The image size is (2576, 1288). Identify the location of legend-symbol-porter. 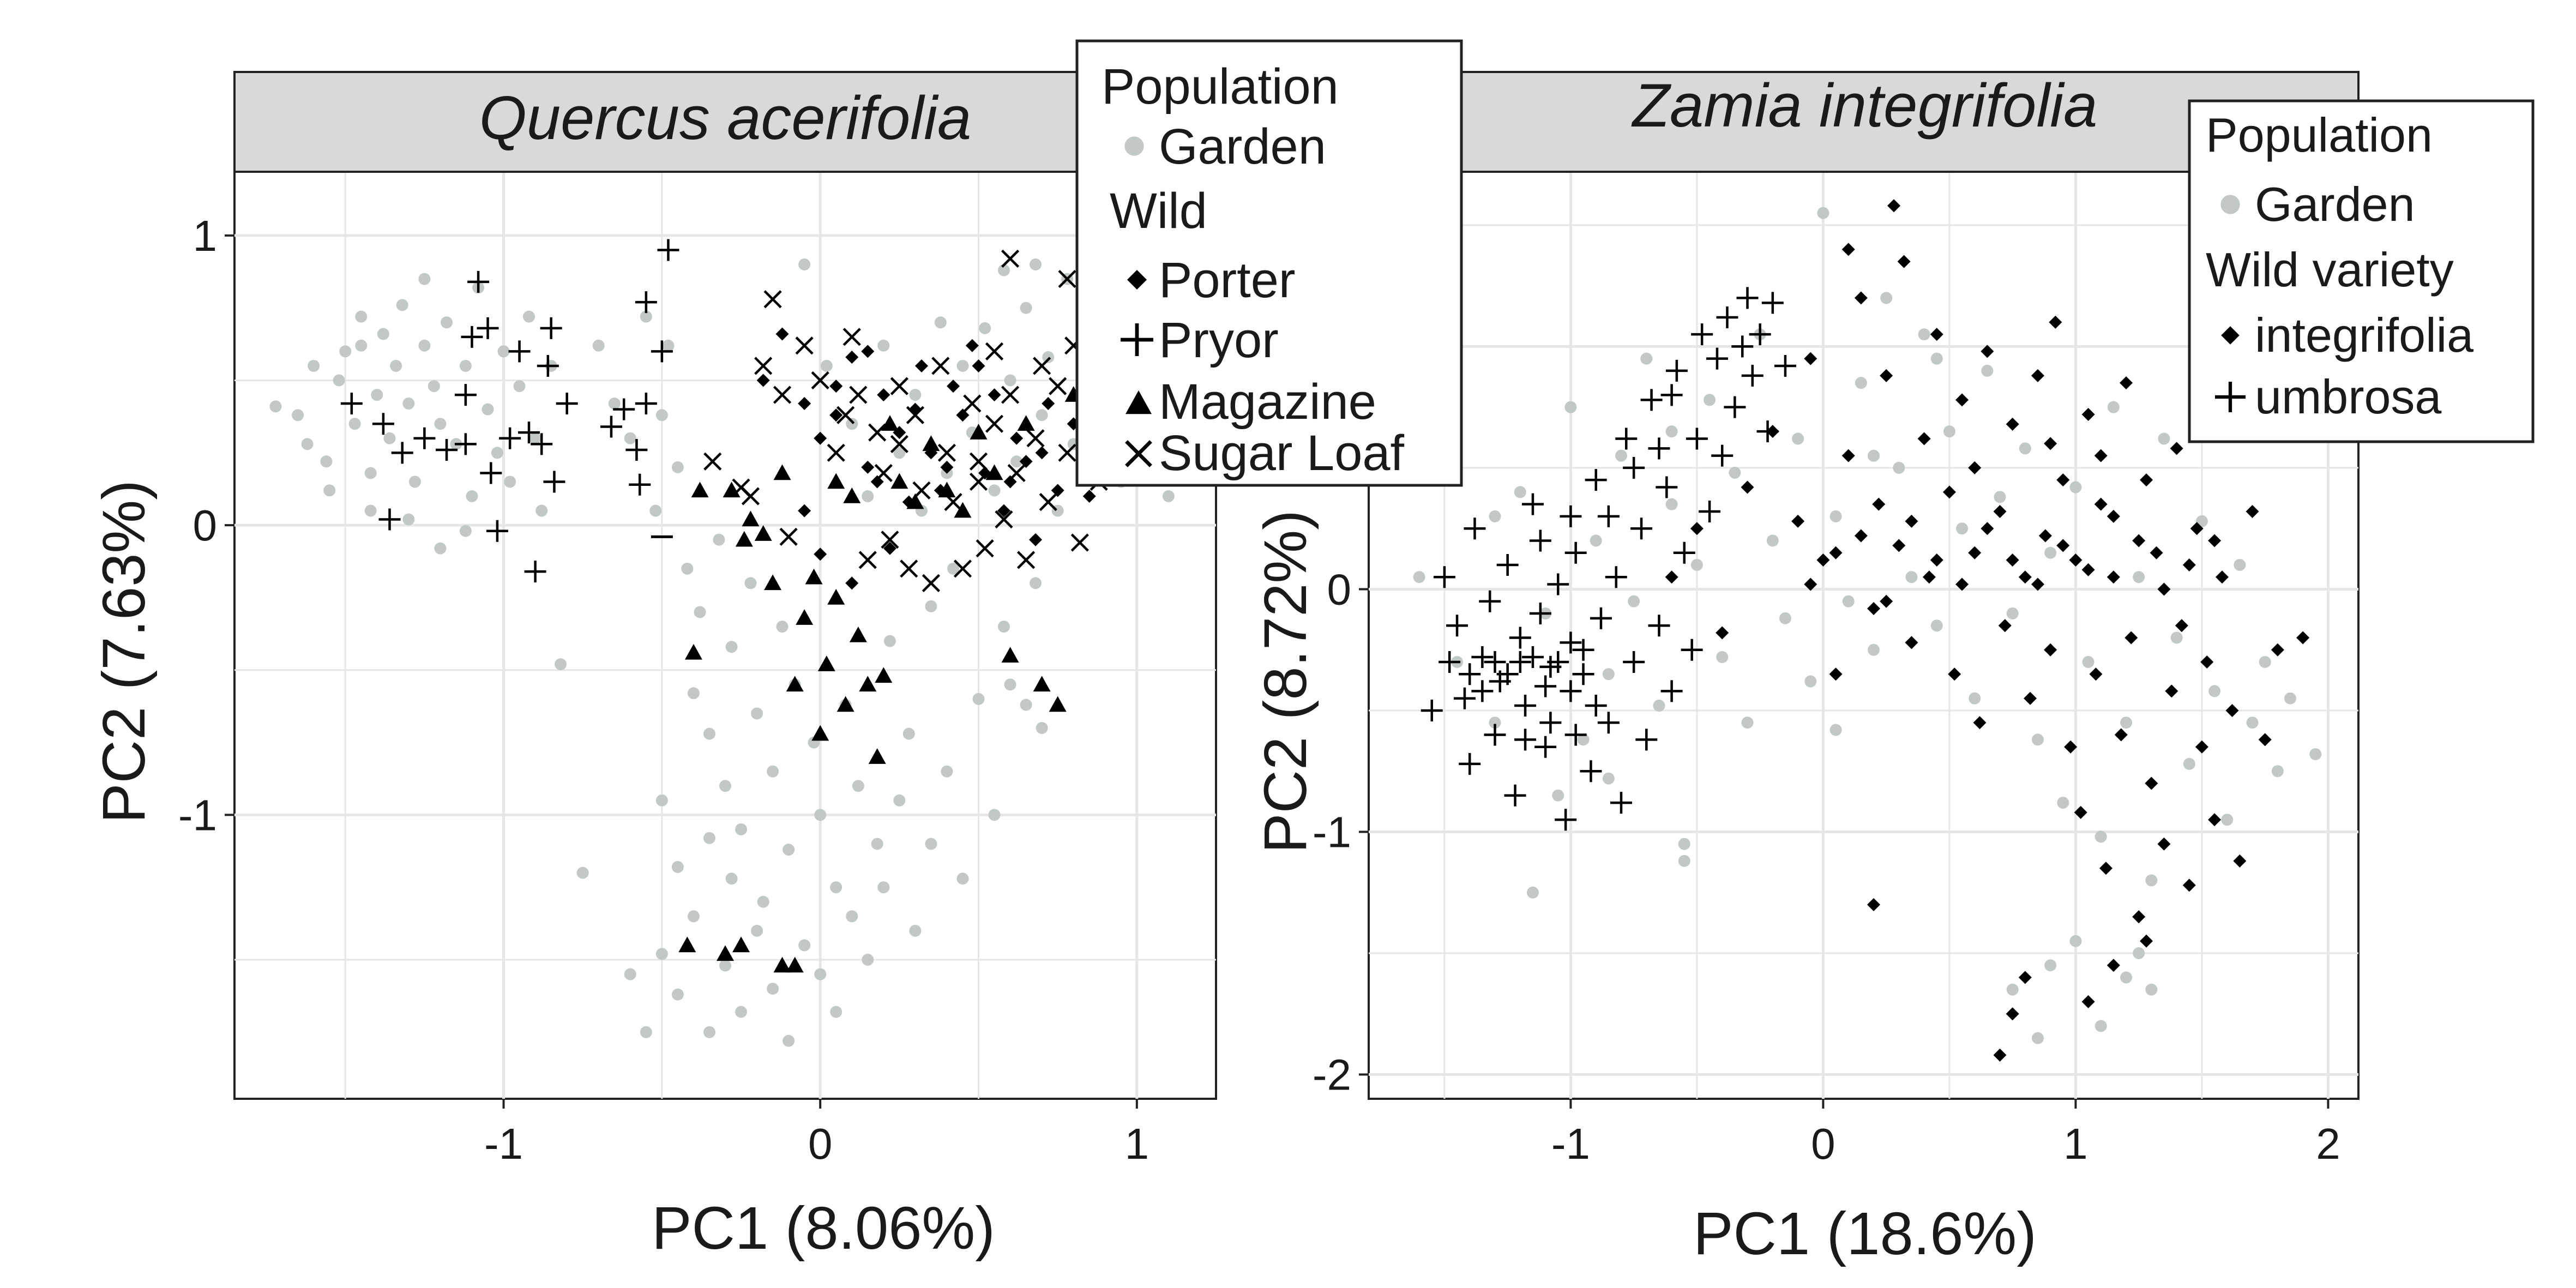
(1137, 280).